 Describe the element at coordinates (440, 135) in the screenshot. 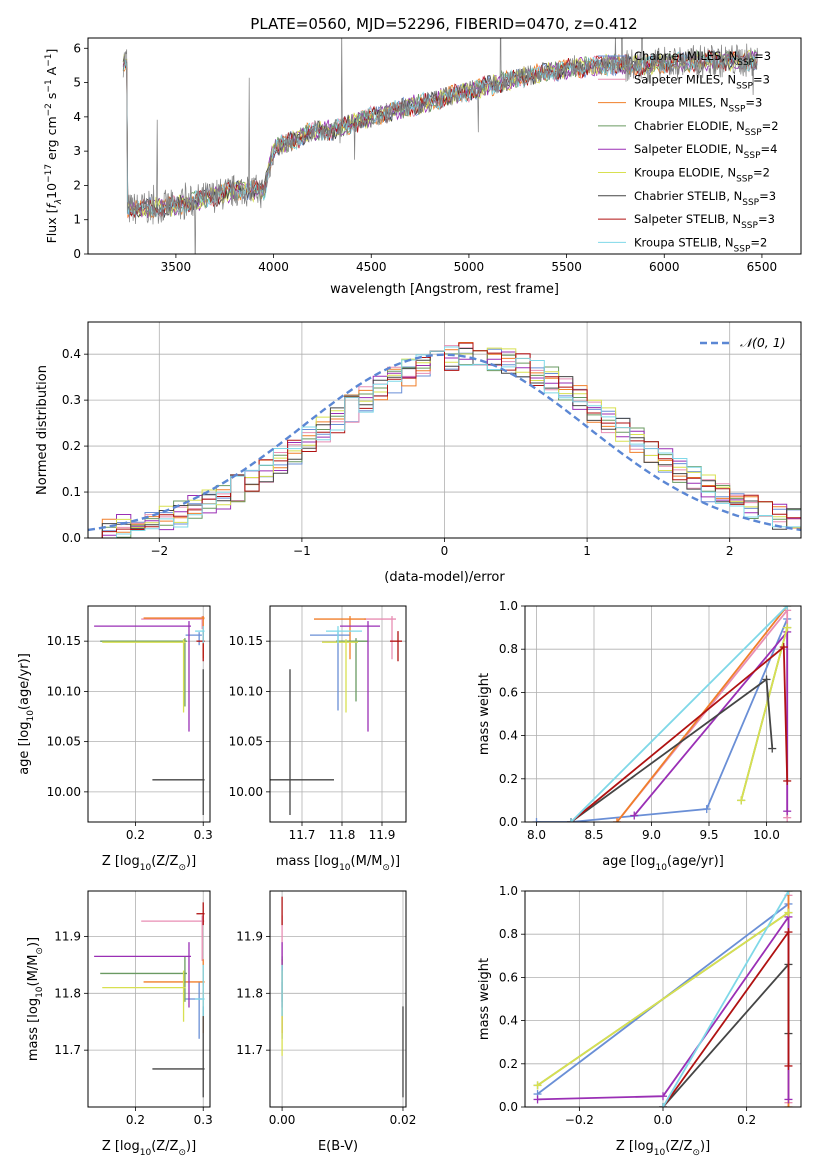

I see `model-spectrum-line` at that location.